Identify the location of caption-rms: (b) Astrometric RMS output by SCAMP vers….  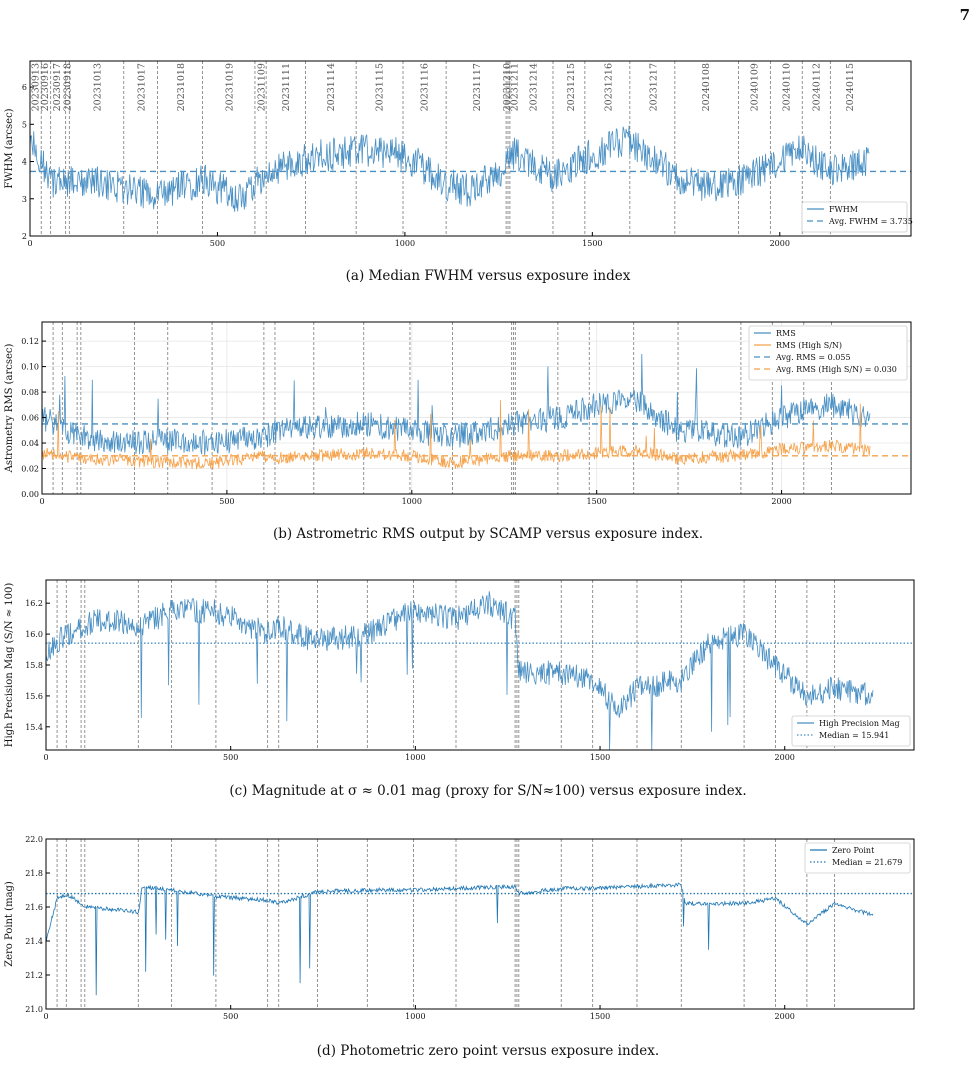
(488, 534).